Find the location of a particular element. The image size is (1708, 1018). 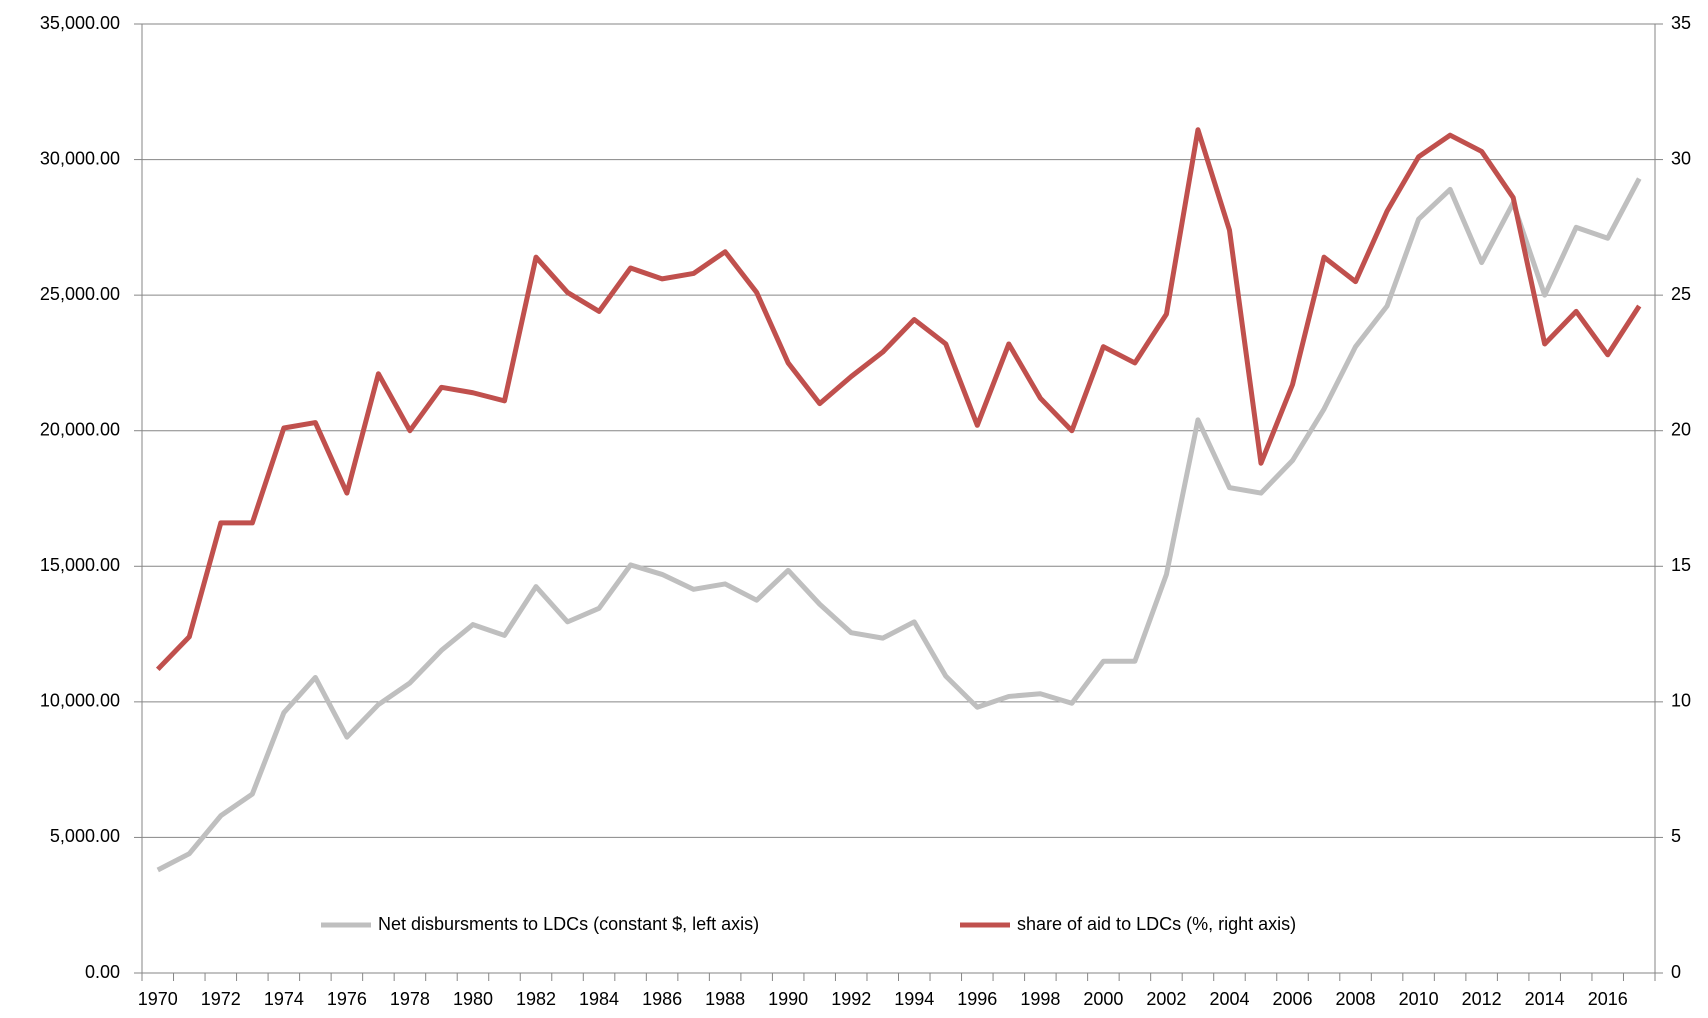

y-tick-label: 5,000.00 is located at coordinates (85, 836).